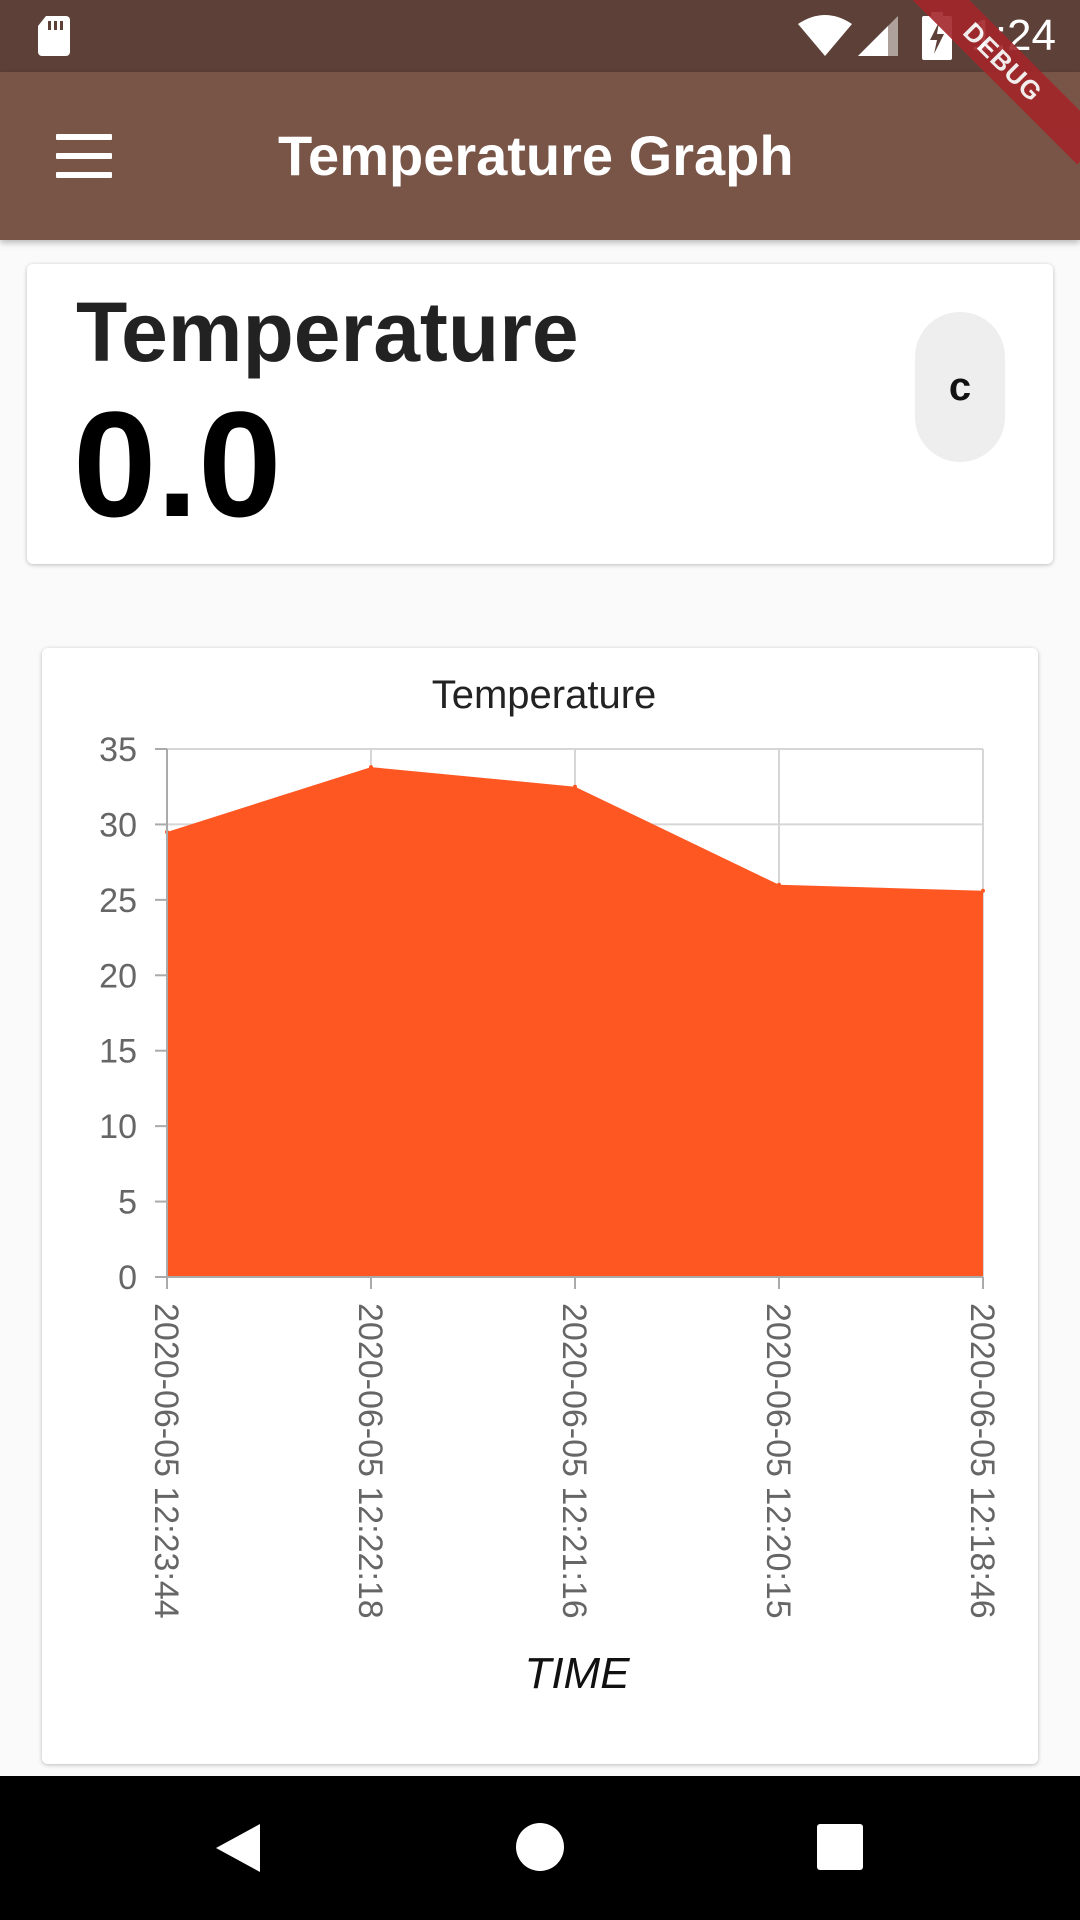 This screenshot has width=1080, height=1920. Describe the element at coordinates (118, 1052) in the screenshot. I see `y-tick-label: 15` at that location.